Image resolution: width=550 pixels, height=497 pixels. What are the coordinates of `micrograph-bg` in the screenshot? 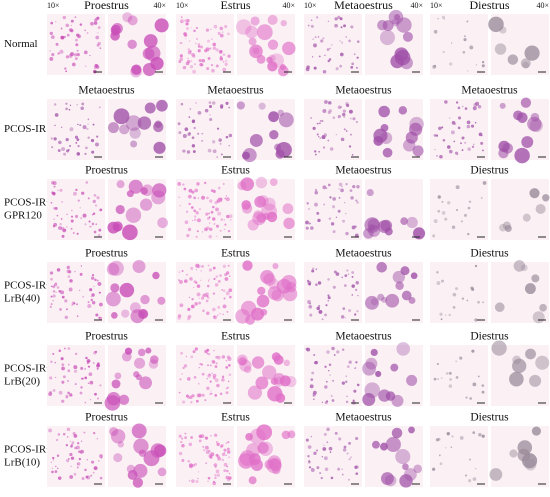 It's located at (76, 129).